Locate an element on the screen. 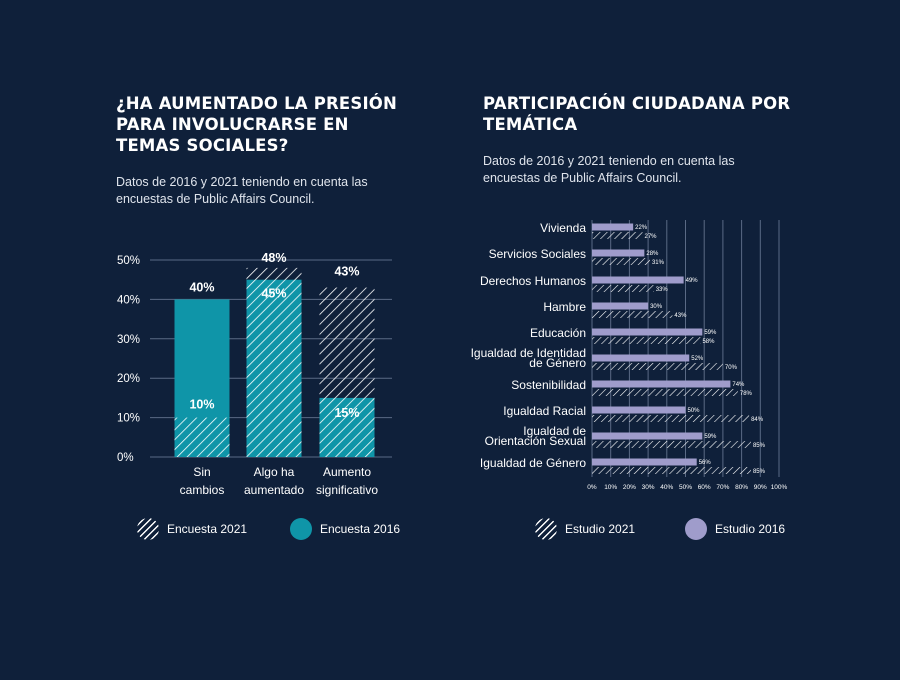 Image resolution: width=900 pixels, height=680 pixels. data-label-2021: 84% is located at coordinates (757, 420).